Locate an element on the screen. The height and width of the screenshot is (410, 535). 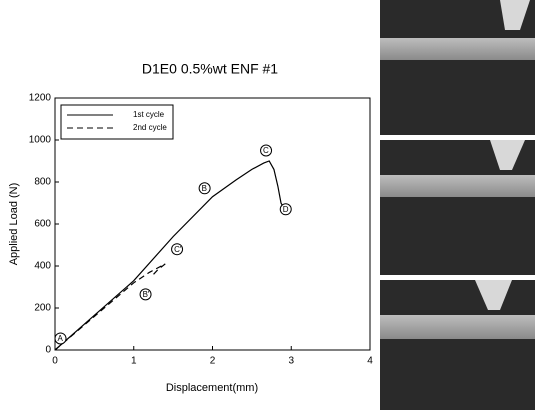
photo is located at coordinates (457, 345).